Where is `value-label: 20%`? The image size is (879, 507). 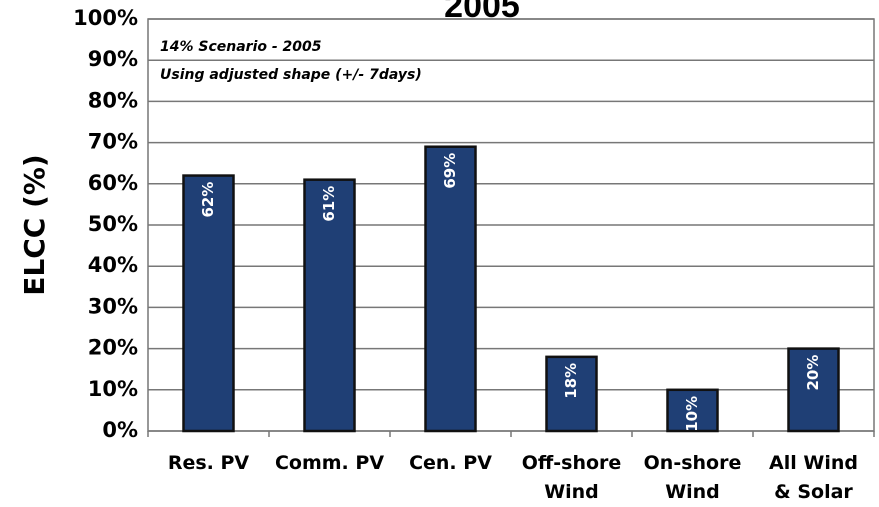
value-label: 20% is located at coordinates (813, 373).